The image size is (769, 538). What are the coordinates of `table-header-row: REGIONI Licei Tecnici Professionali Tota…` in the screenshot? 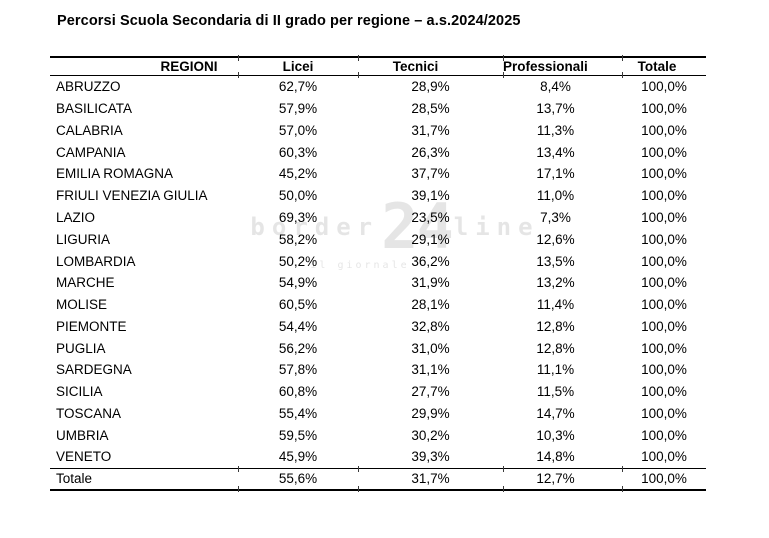 It's located at (378, 67).